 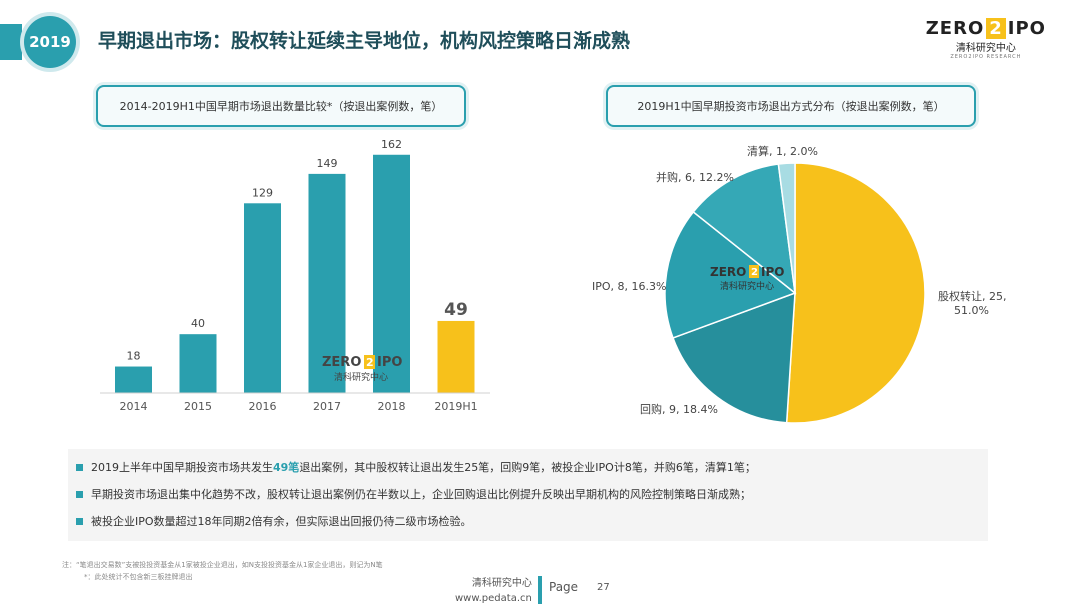 I want to click on watermark-logo-box, so click(x=369, y=362).